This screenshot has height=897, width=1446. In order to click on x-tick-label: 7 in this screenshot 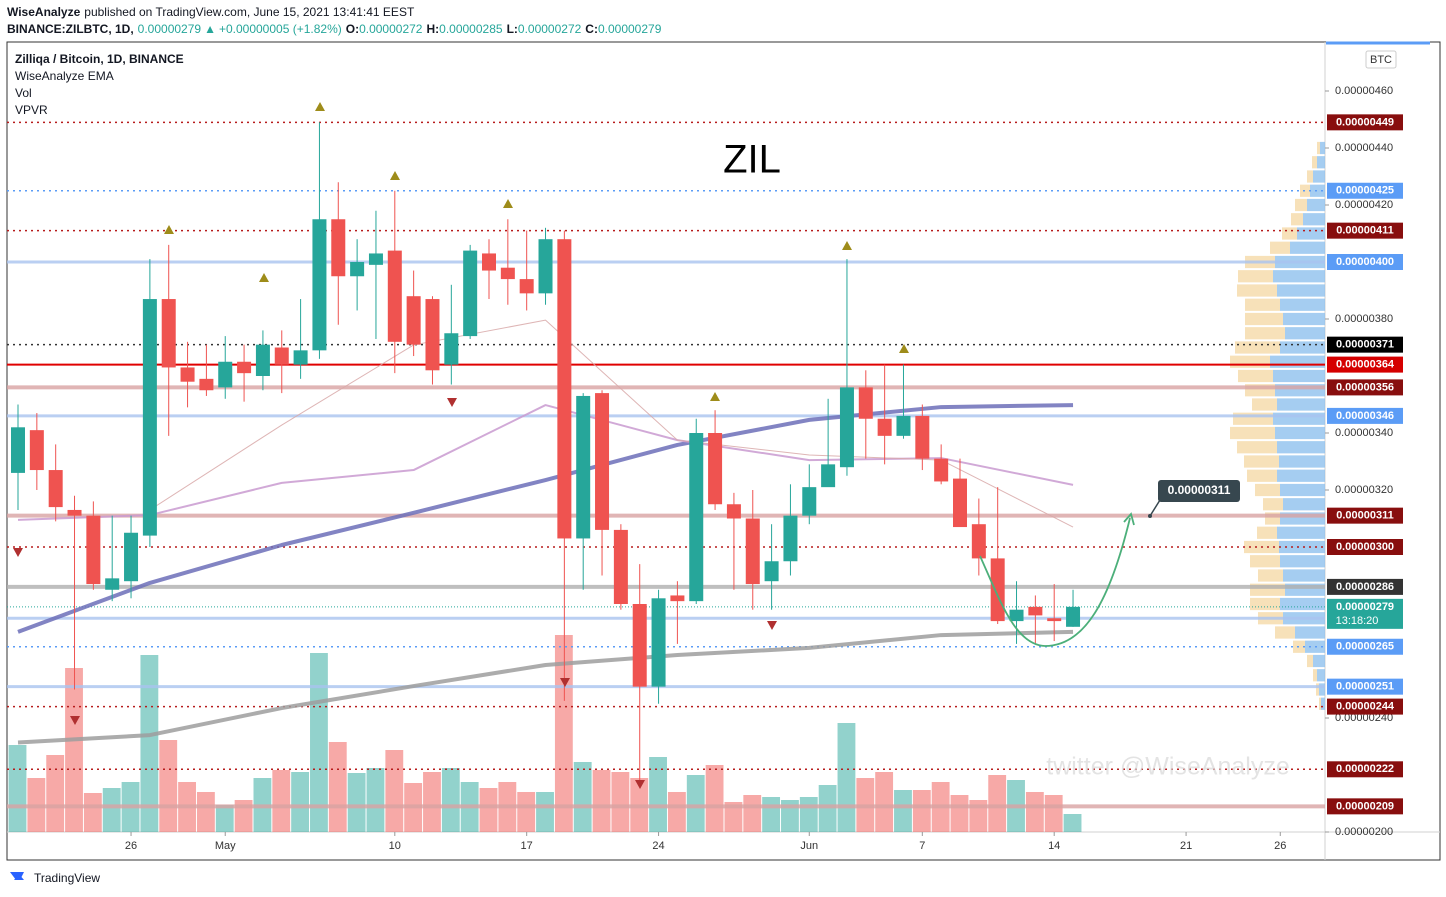, I will do `click(922, 846)`.